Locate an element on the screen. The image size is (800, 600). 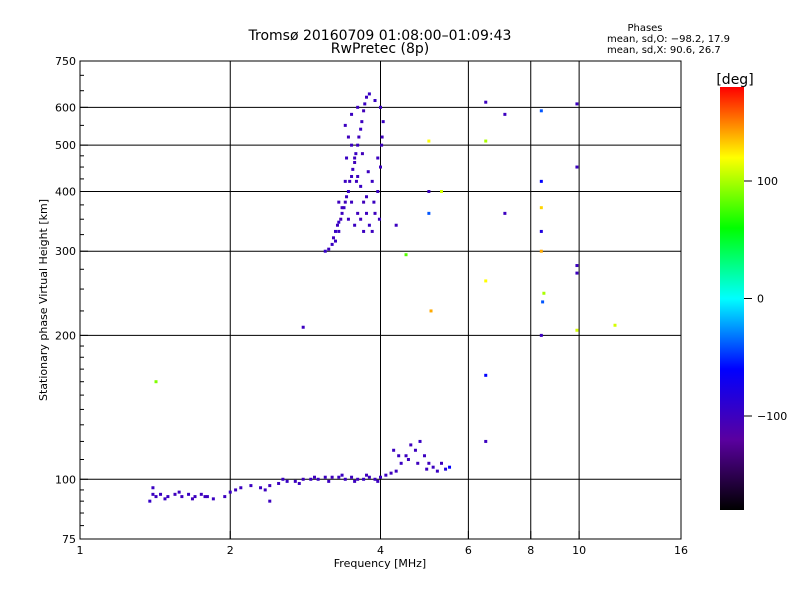
chart-title-line2: RwPretec (8p) is located at coordinates (380, 49).